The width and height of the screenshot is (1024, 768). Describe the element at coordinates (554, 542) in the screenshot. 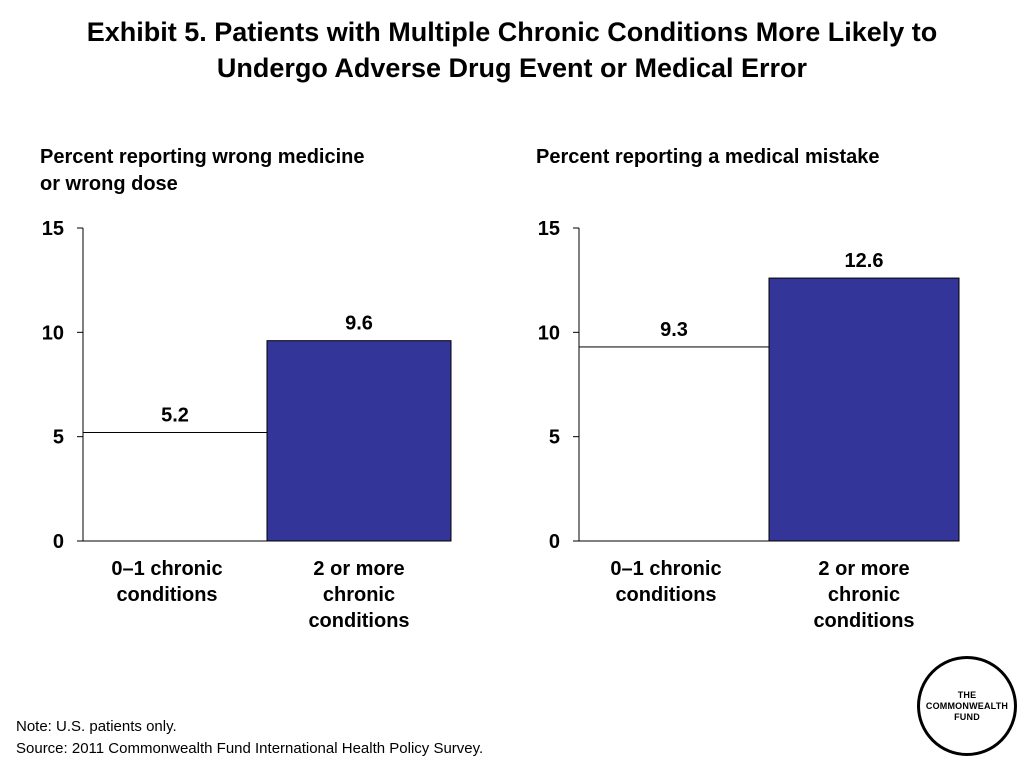

I see `chart2-y-tick-label: 0` at that location.